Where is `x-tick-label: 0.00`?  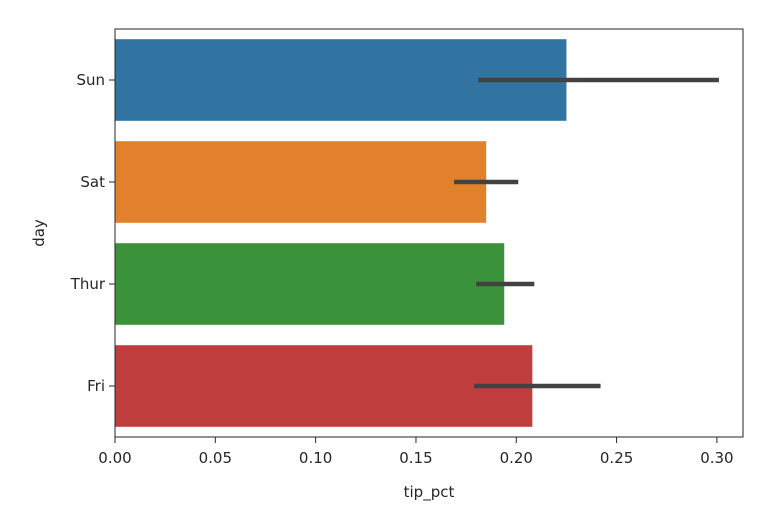
x-tick-label: 0.00 is located at coordinates (114, 458).